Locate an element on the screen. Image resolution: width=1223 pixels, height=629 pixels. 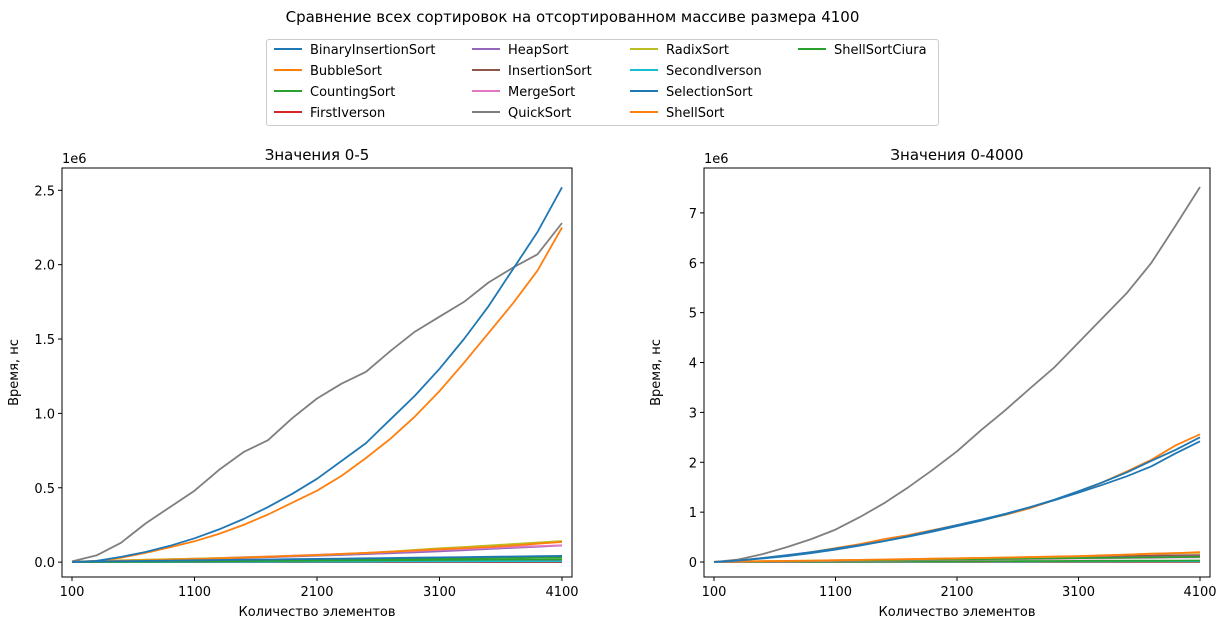
series-line-BinaryInsertionSort is located at coordinates (957, 501).